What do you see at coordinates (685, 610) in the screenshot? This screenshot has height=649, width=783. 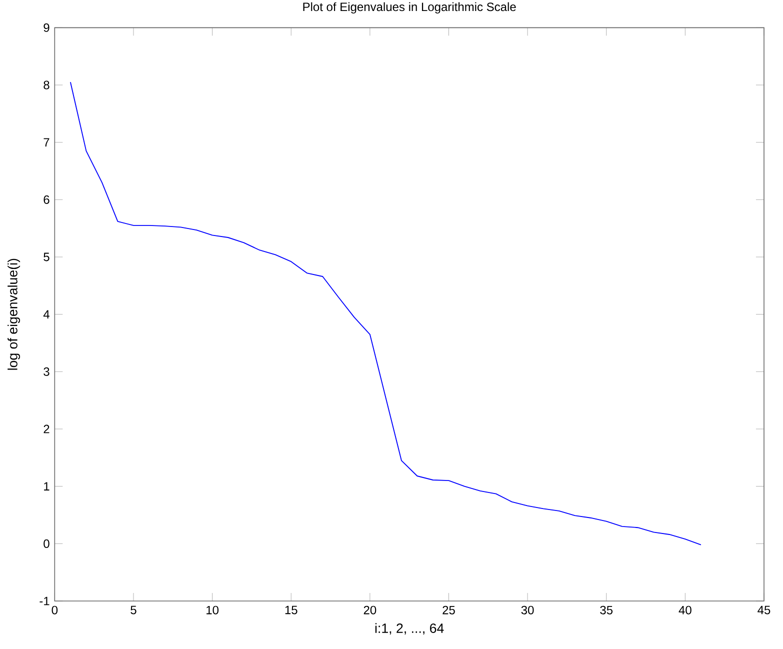 I see `x-tick-label: 40` at bounding box center [685, 610].